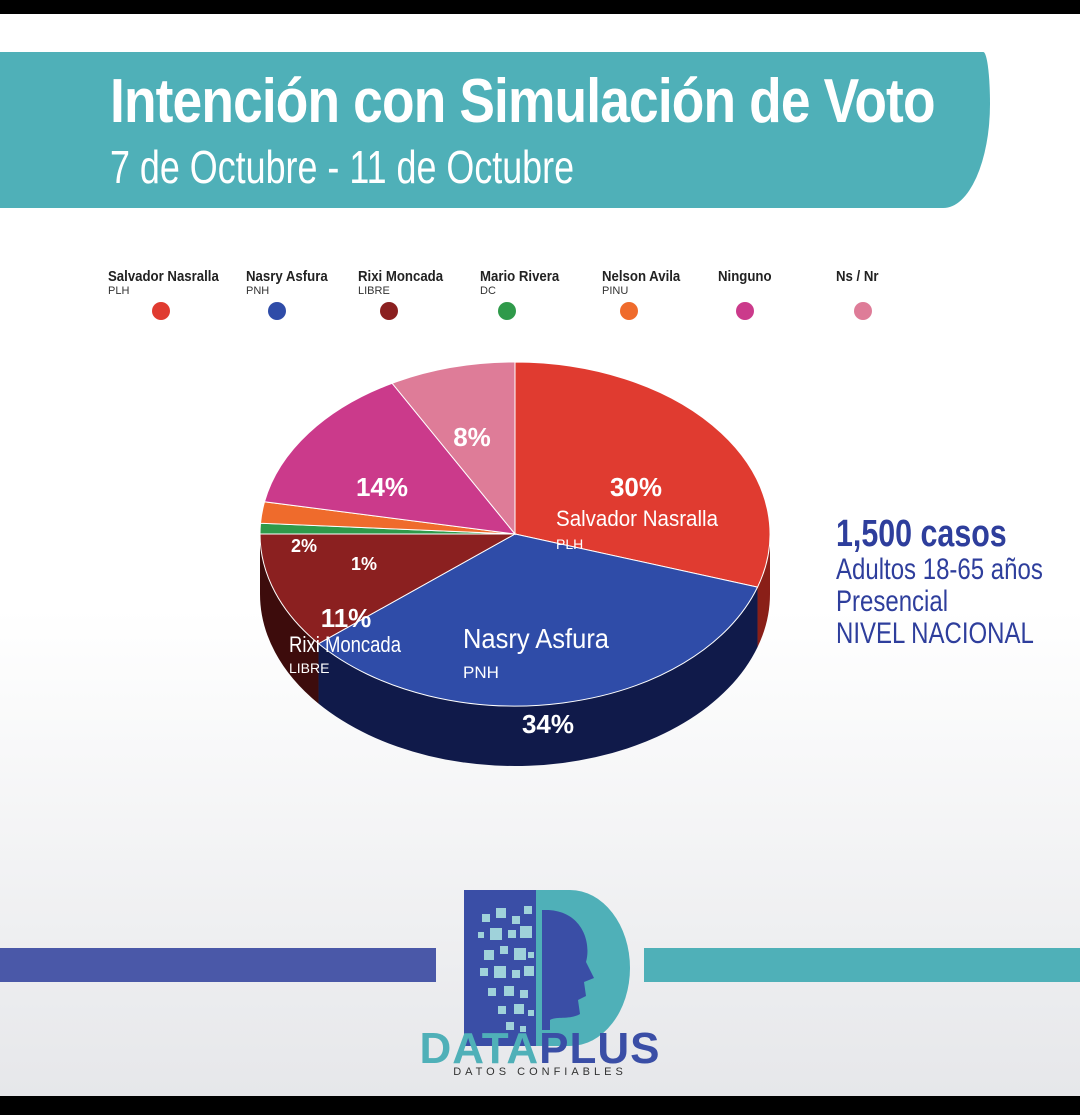  What do you see at coordinates (667, 294) in the screenshot?
I see `legend-item: Nelson Avila PINU` at bounding box center [667, 294].